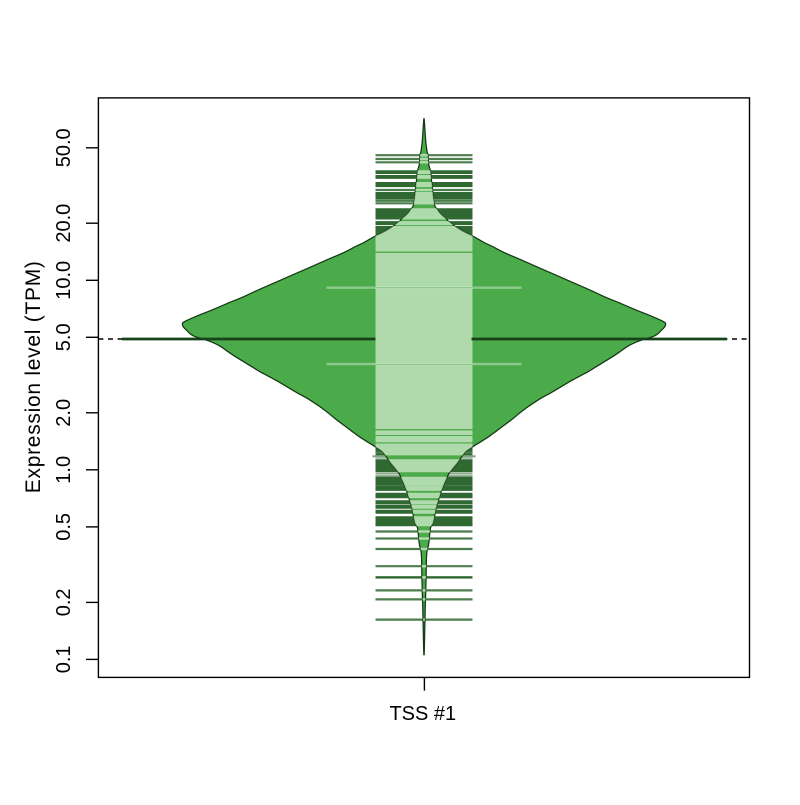 The width and height of the screenshot is (800, 805). Describe the element at coordinates (64, 280) in the screenshot. I see `svg-text: 10.0` at that location.